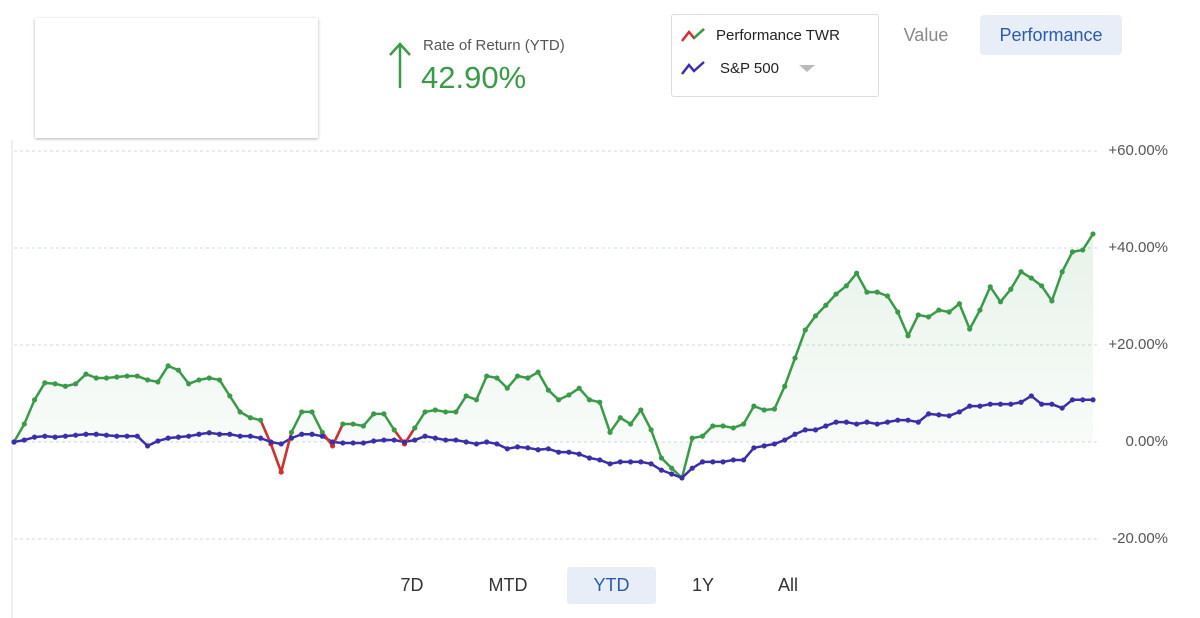 This screenshot has height=618, width=1200. I want to click on range-button: All, so click(787, 585).